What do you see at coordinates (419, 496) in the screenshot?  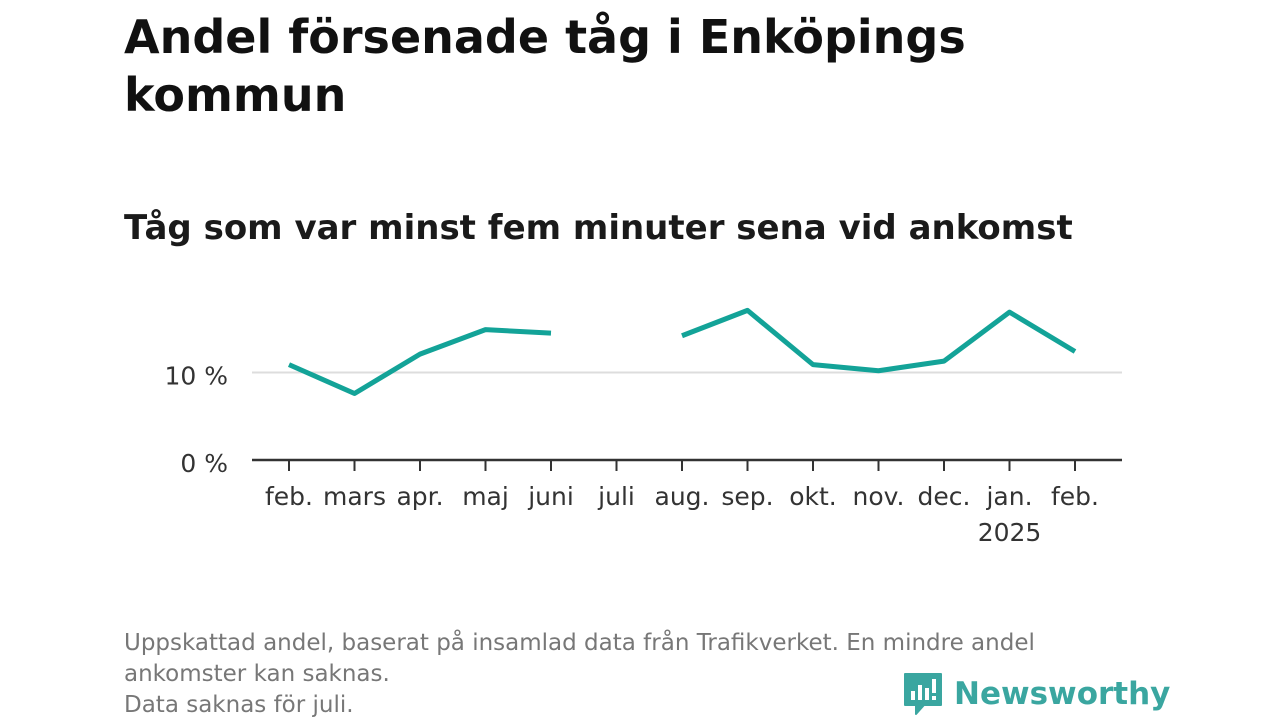 I see `x-tick-label: apr.` at bounding box center [419, 496].